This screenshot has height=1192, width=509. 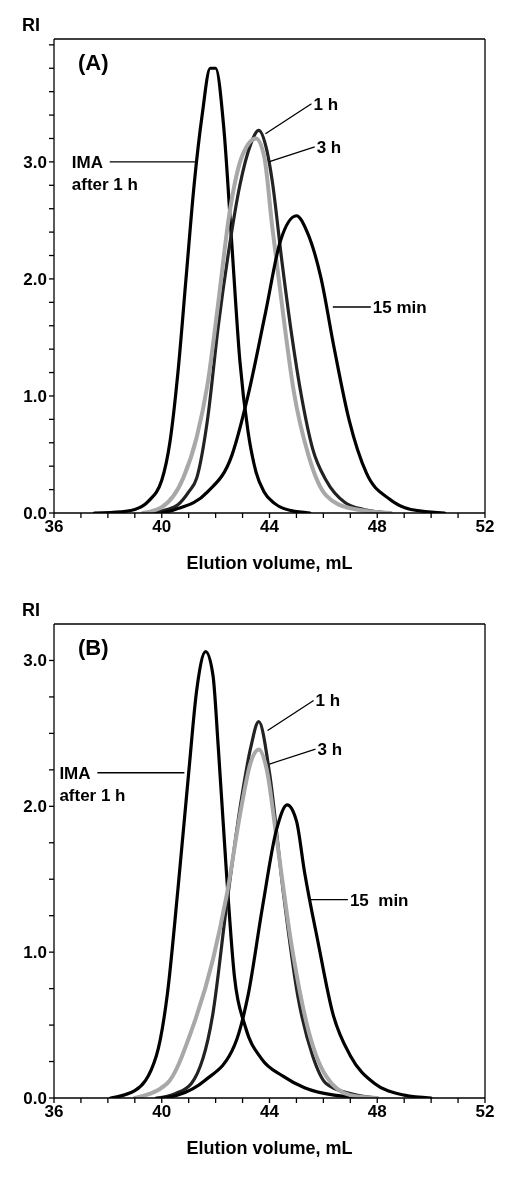 I want to click on text: (A), so click(x=93, y=63).